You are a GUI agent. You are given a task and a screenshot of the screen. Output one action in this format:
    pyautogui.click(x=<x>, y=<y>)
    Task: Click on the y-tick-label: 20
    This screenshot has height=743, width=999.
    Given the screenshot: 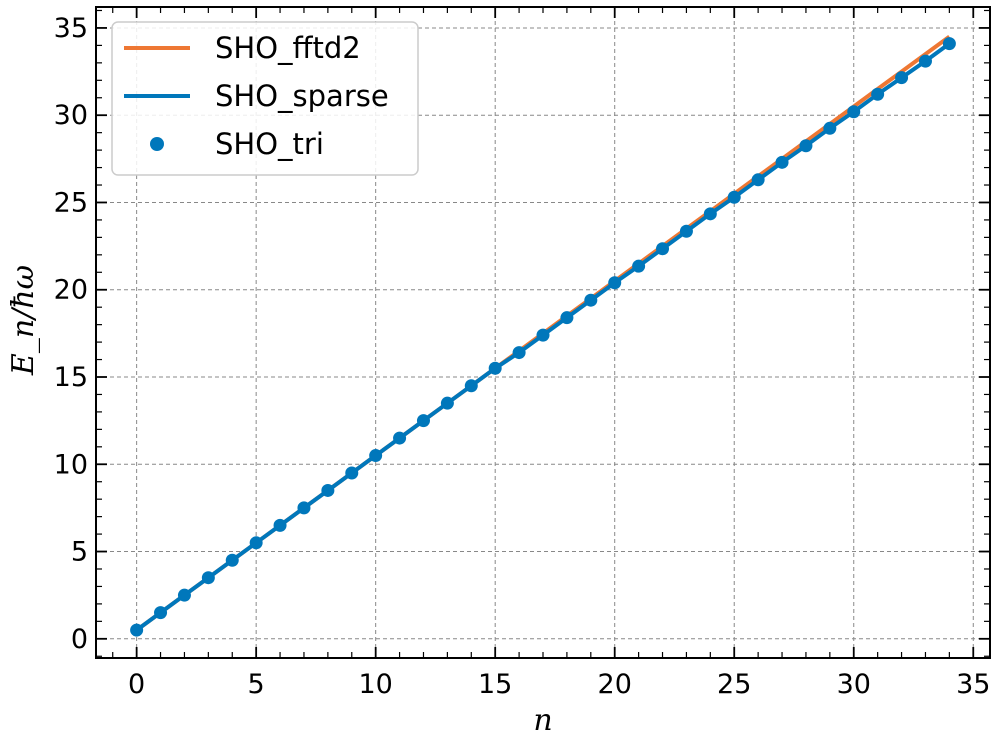 What is the action you would take?
    pyautogui.click(x=71, y=290)
    